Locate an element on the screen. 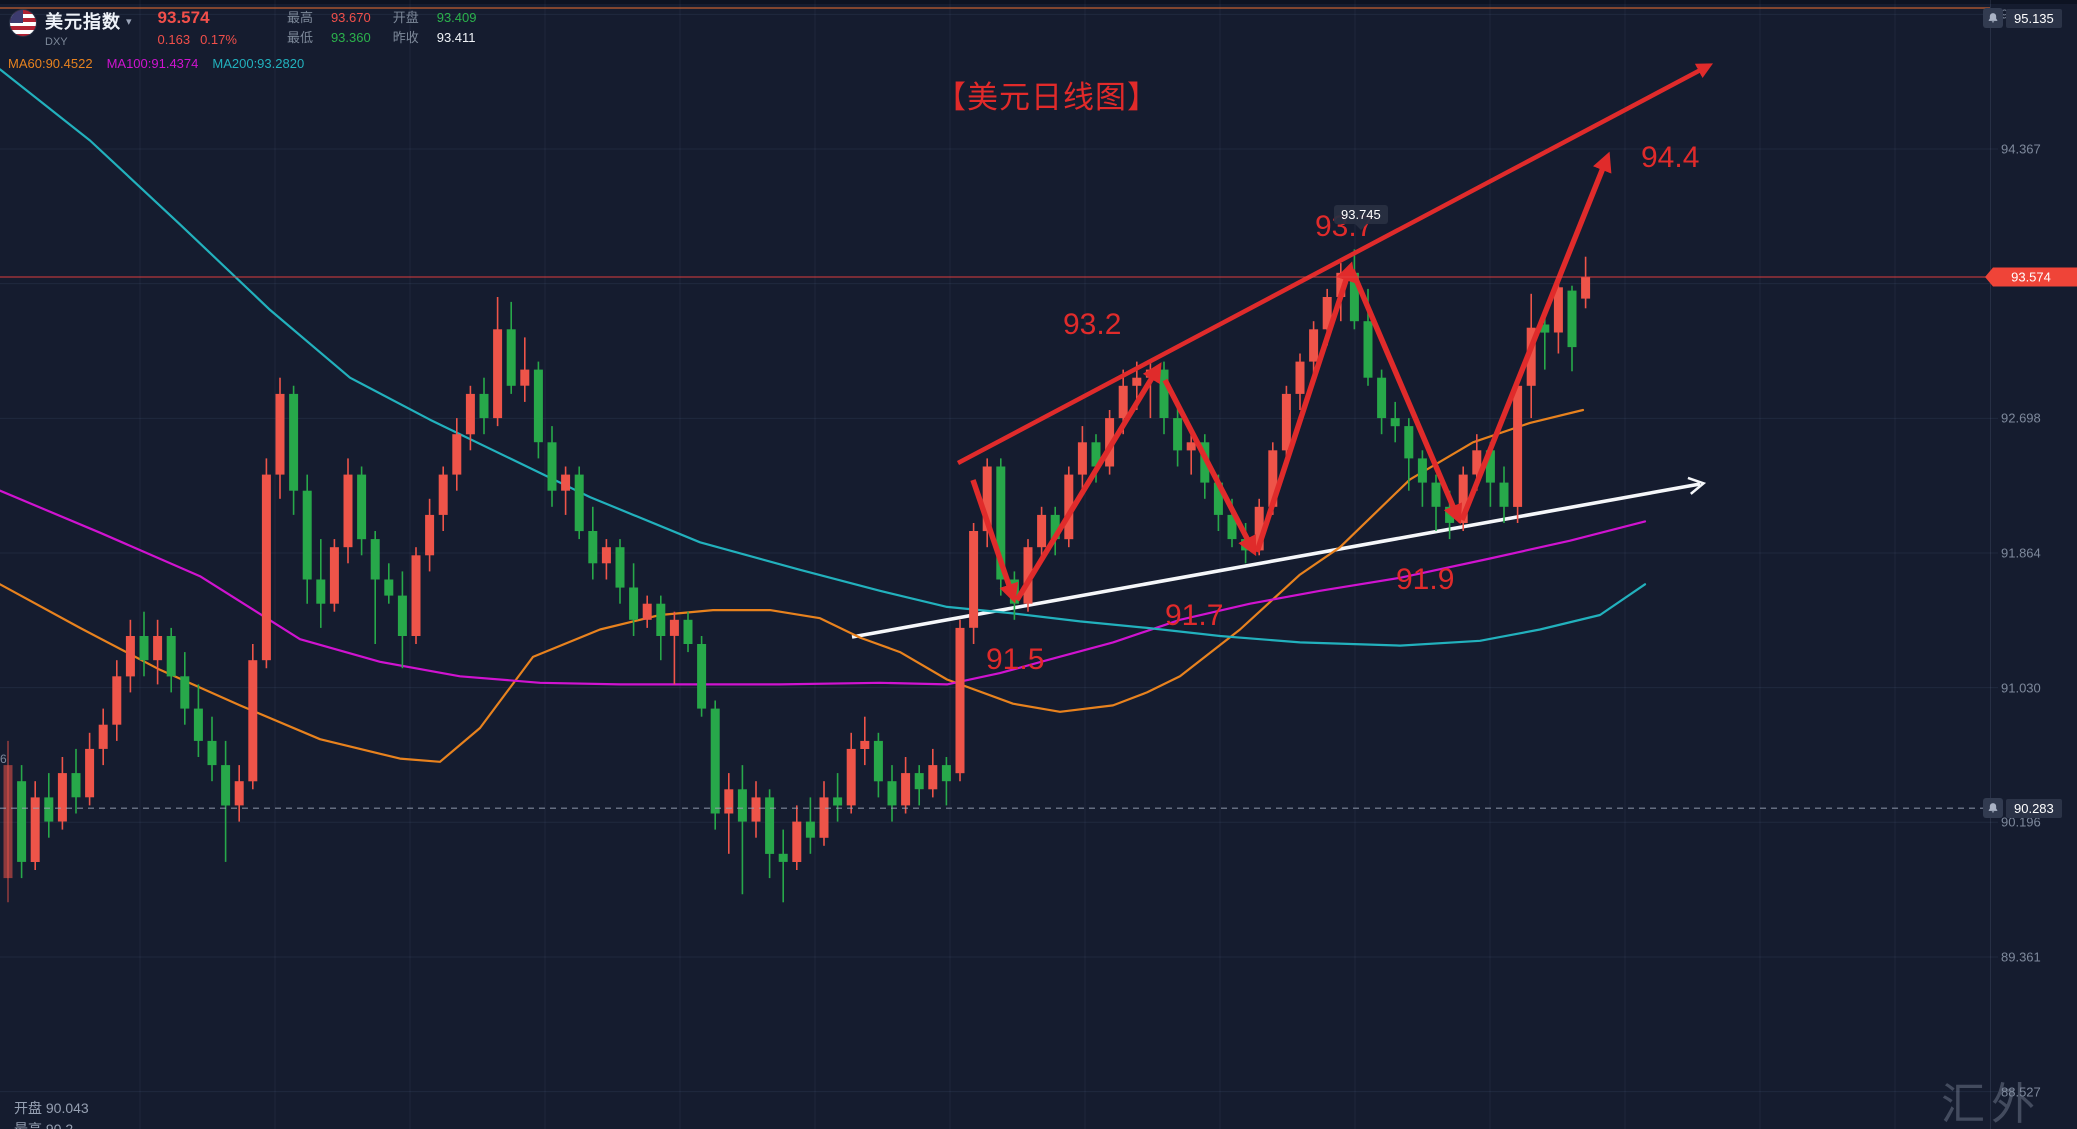  change-pct: 0.17% is located at coordinates (218, 39).